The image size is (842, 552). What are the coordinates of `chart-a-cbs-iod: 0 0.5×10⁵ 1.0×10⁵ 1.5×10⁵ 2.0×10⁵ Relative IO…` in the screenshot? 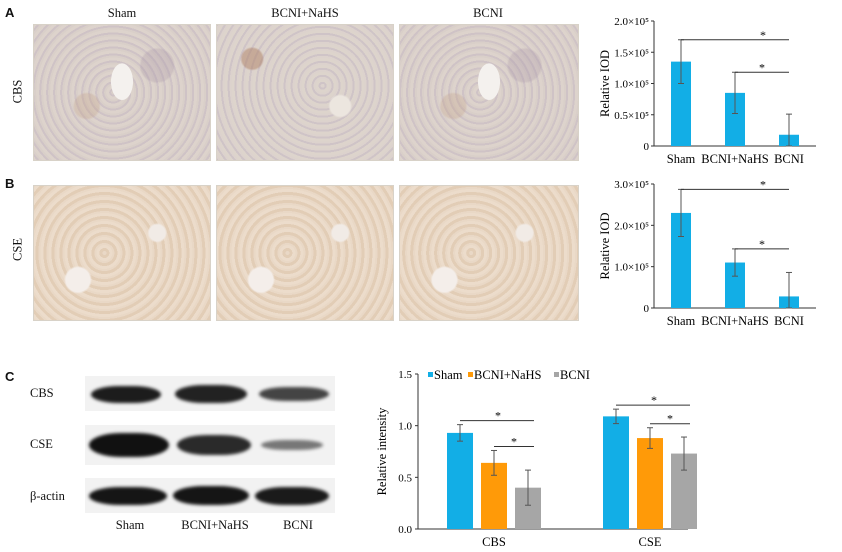 It's located at (707, 91).